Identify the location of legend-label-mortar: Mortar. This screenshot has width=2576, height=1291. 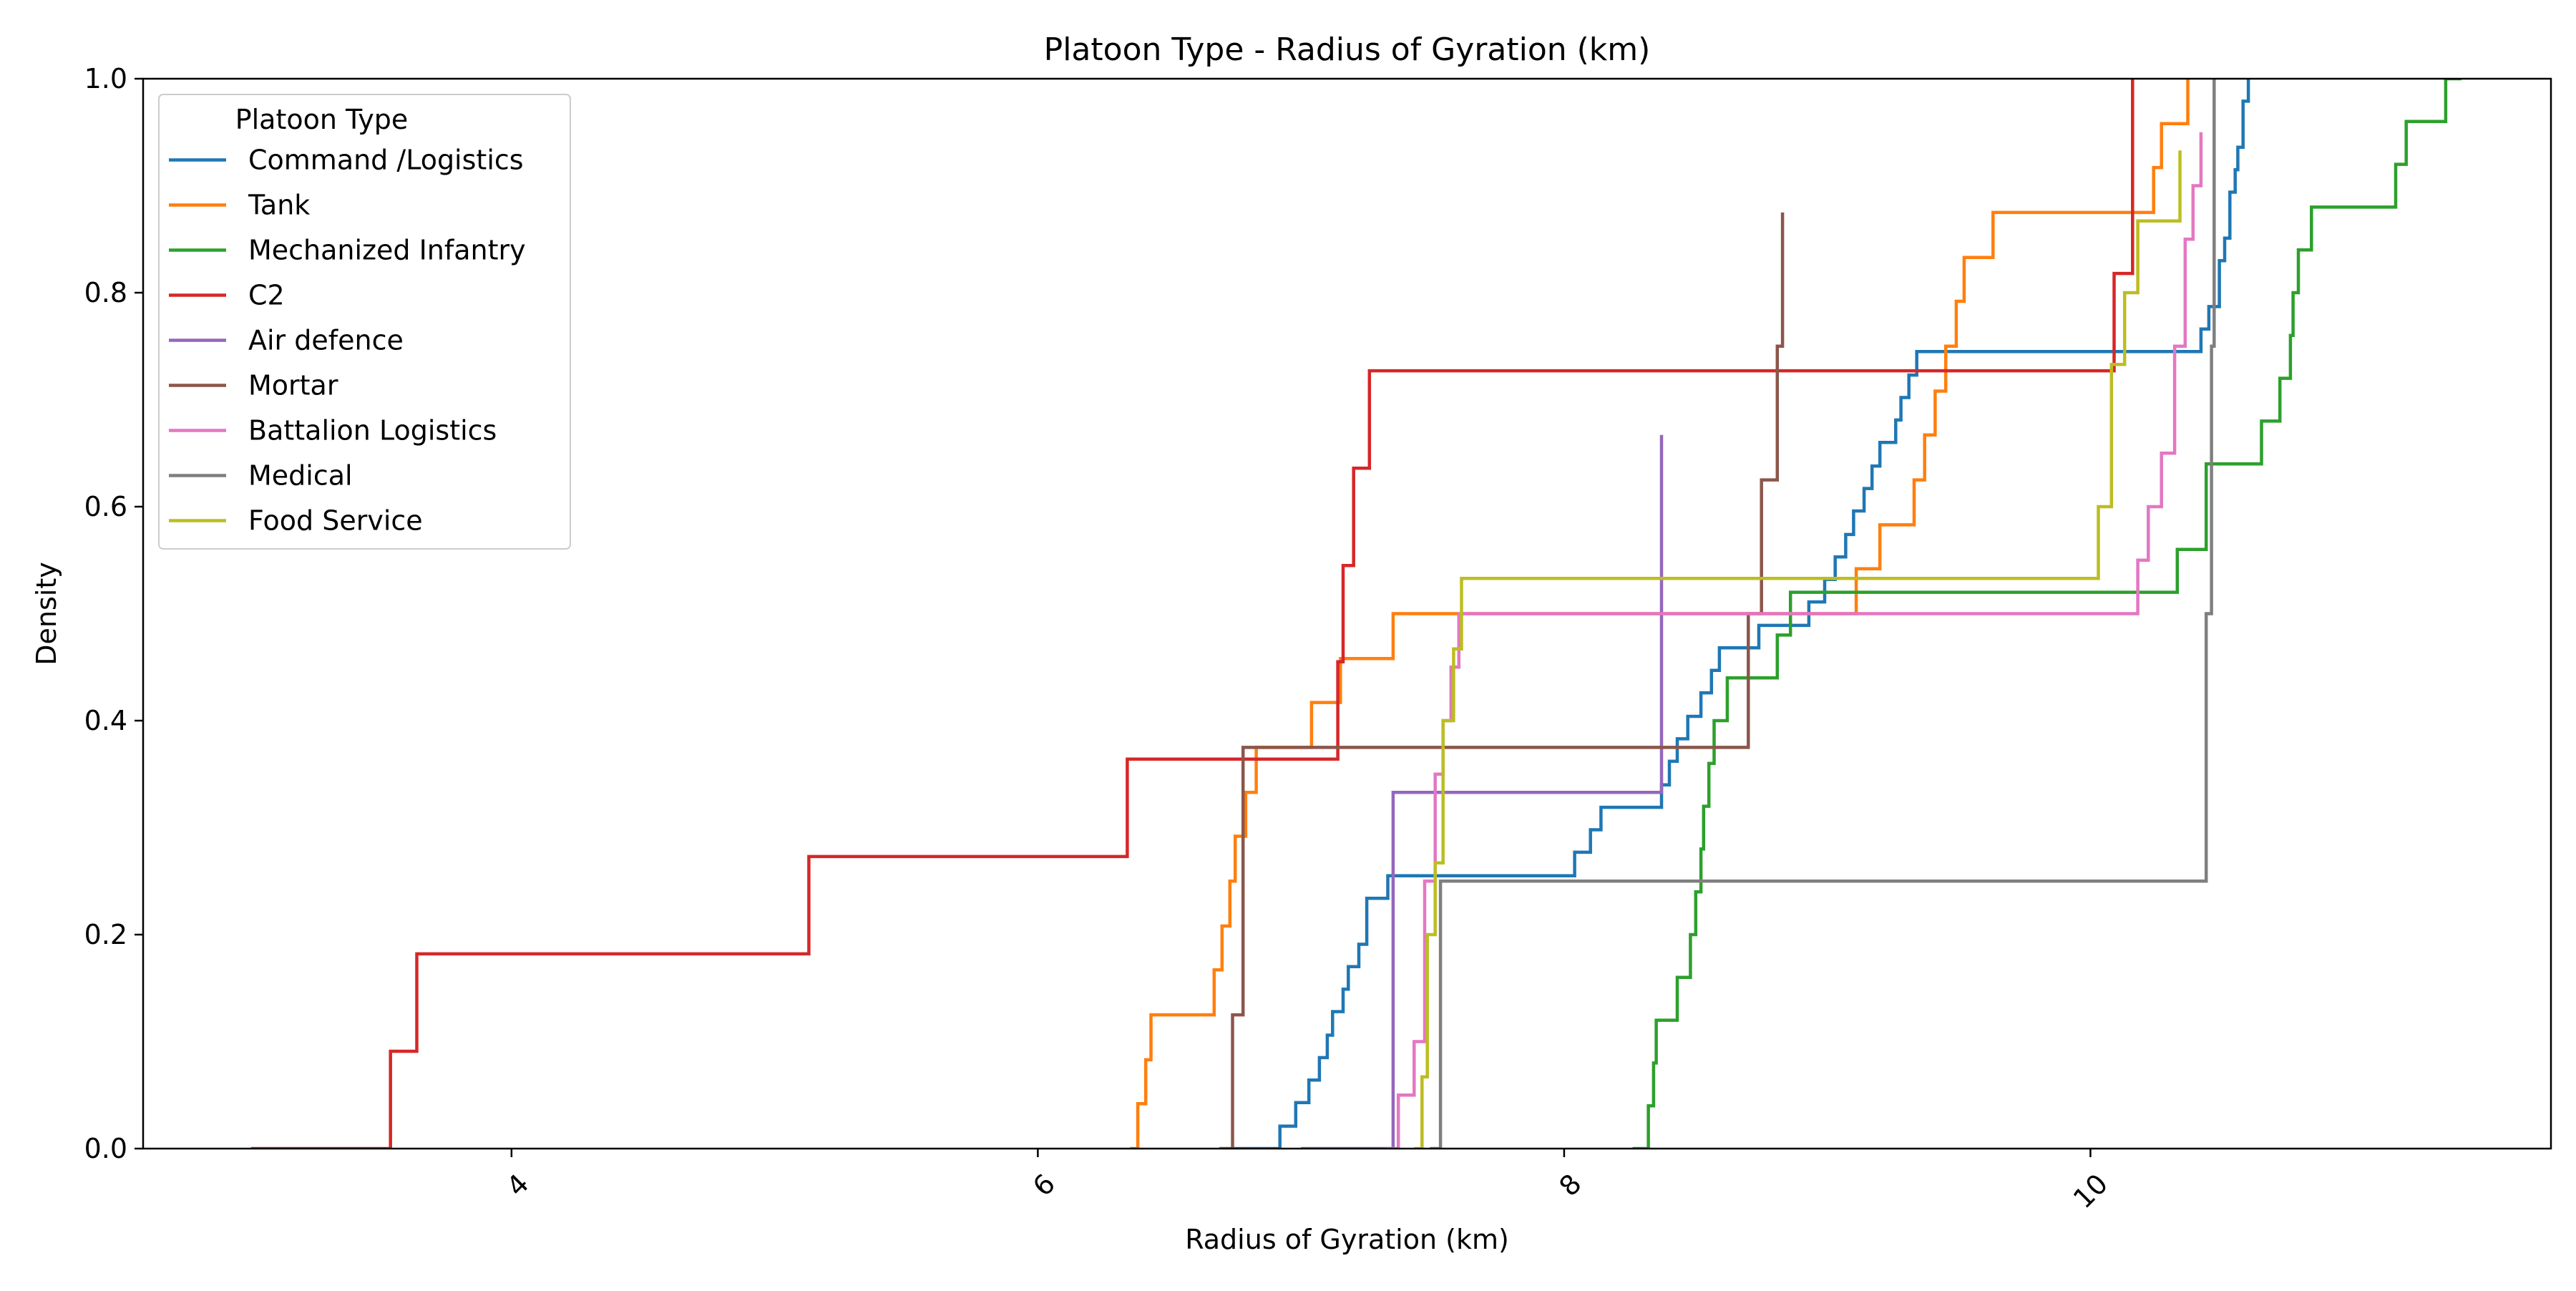
(293, 385).